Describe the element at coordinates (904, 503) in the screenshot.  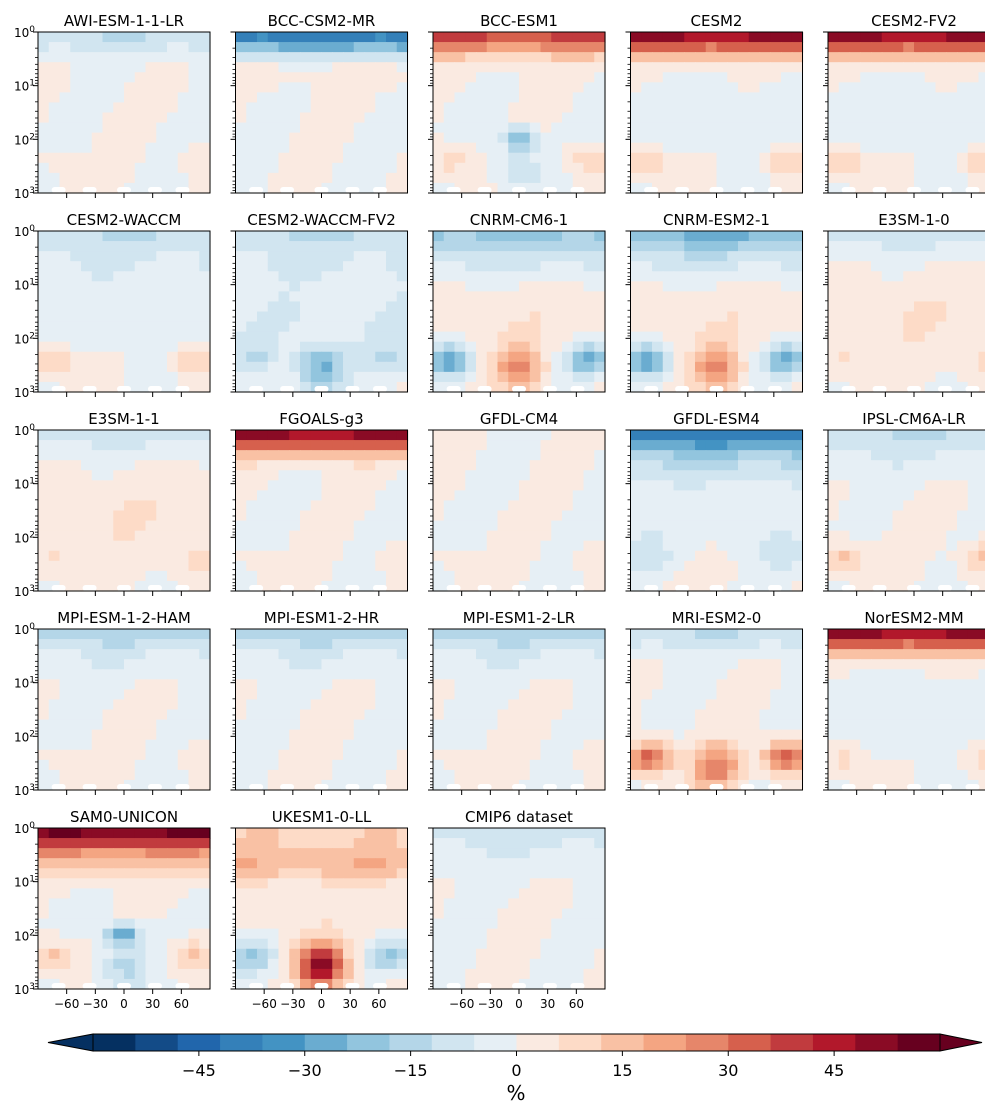
I see `panel: IPSL-CM6A-LR` at that location.